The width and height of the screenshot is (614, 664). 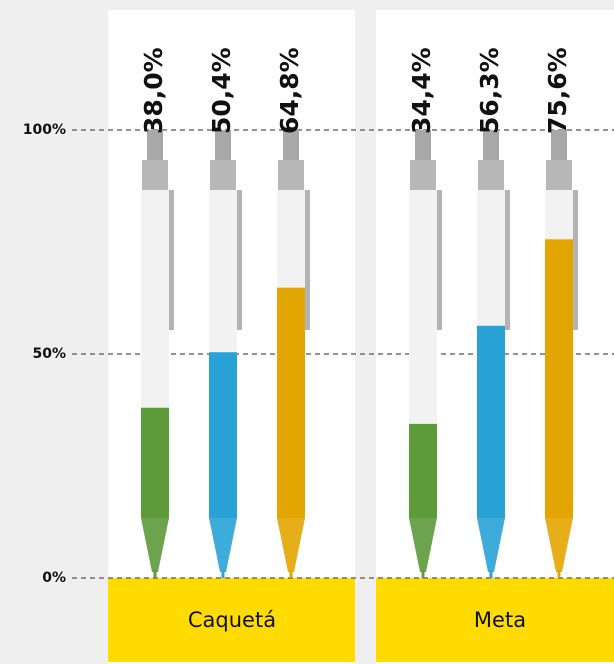 What do you see at coordinates (153, 90) in the screenshot?
I see `value-label: 38,0%` at bounding box center [153, 90].